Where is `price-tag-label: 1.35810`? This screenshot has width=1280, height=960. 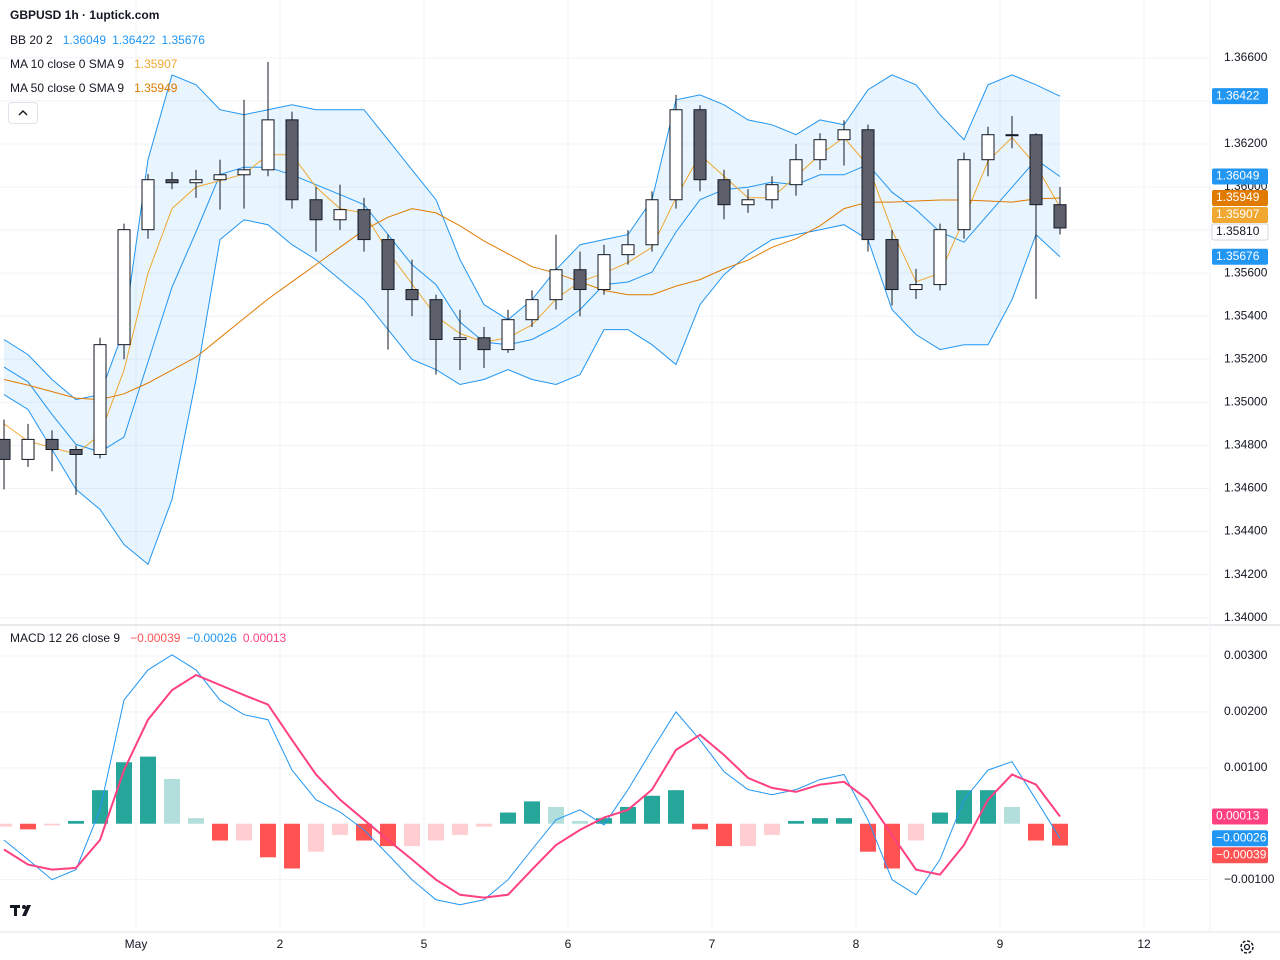
price-tag-label: 1.35810 is located at coordinates (1238, 231).